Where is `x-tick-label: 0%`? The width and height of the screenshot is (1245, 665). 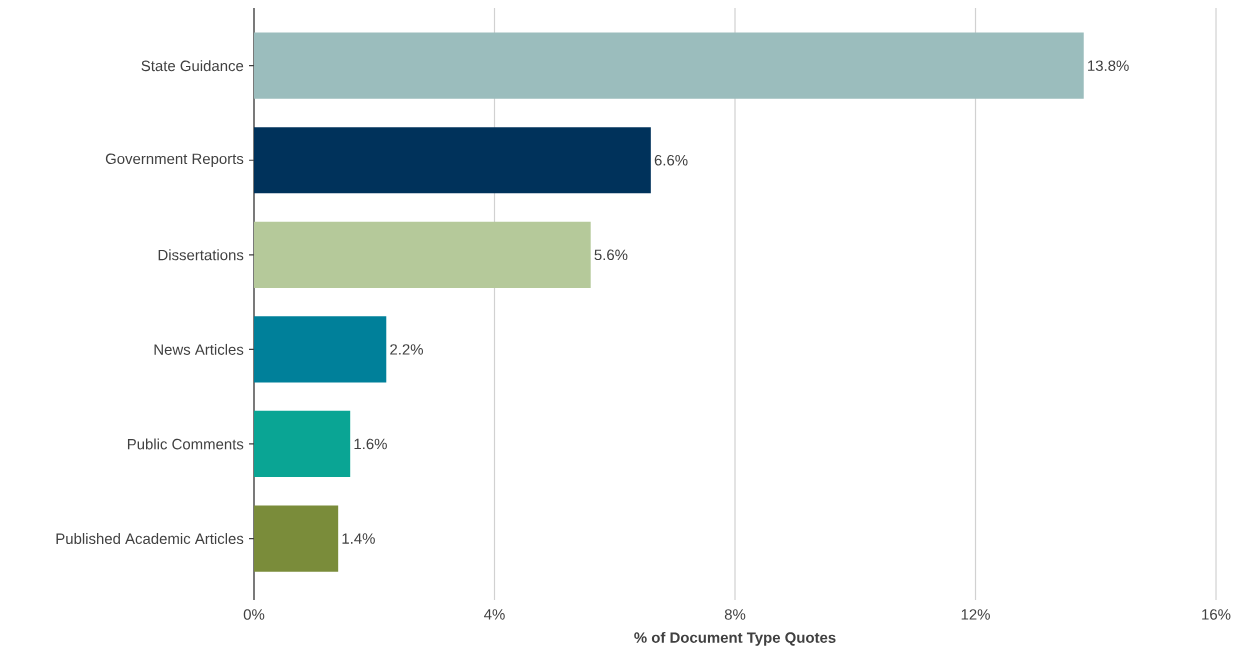 x-tick-label: 0% is located at coordinates (254, 614).